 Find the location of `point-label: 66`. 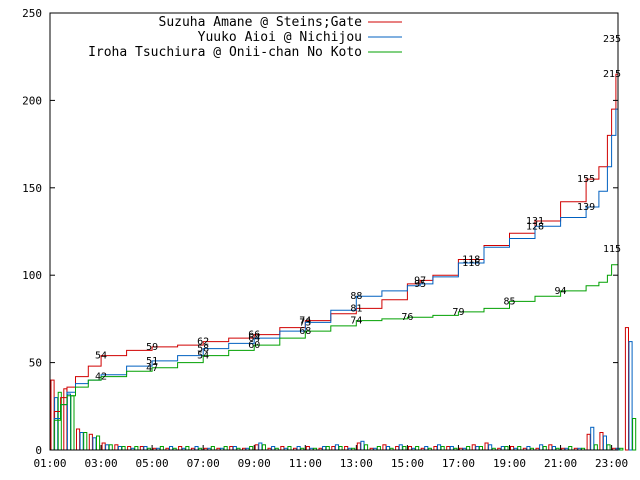

point-label: 66 is located at coordinates (254, 335).